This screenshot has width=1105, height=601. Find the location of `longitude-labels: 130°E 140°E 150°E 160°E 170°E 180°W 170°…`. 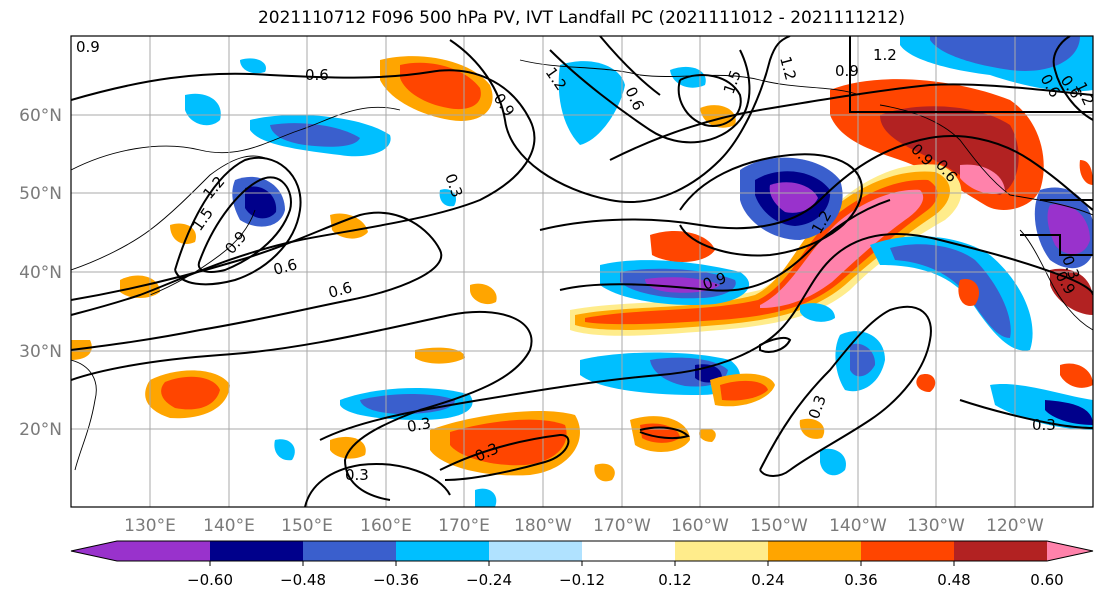

longitude-labels: 130°E 140°E 150°E 160°E 170°E 180°W 170°… is located at coordinates (584, 526).